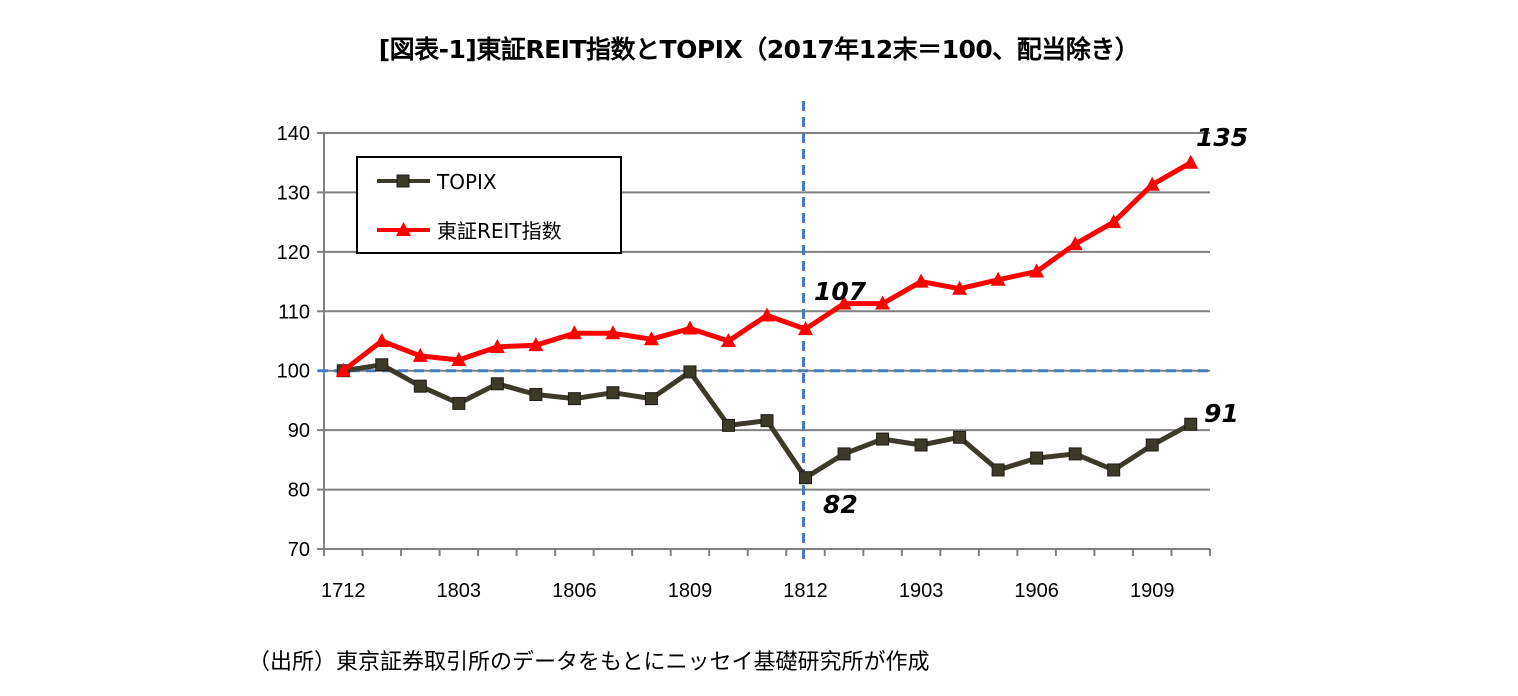 The width and height of the screenshot is (1518, 696). What do you see at coordinates (589, 662) in the screenshot?
I see `source-note: （出所）東京証券取引所のデータをもとにニッセイ基礎研究所が作成` at bounding box center [589, 662].